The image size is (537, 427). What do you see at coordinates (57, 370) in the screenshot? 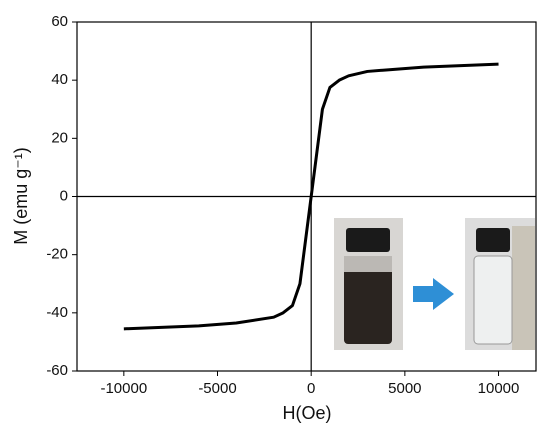
I see `y-tick-label: -60` at bounding box center [57, 370].